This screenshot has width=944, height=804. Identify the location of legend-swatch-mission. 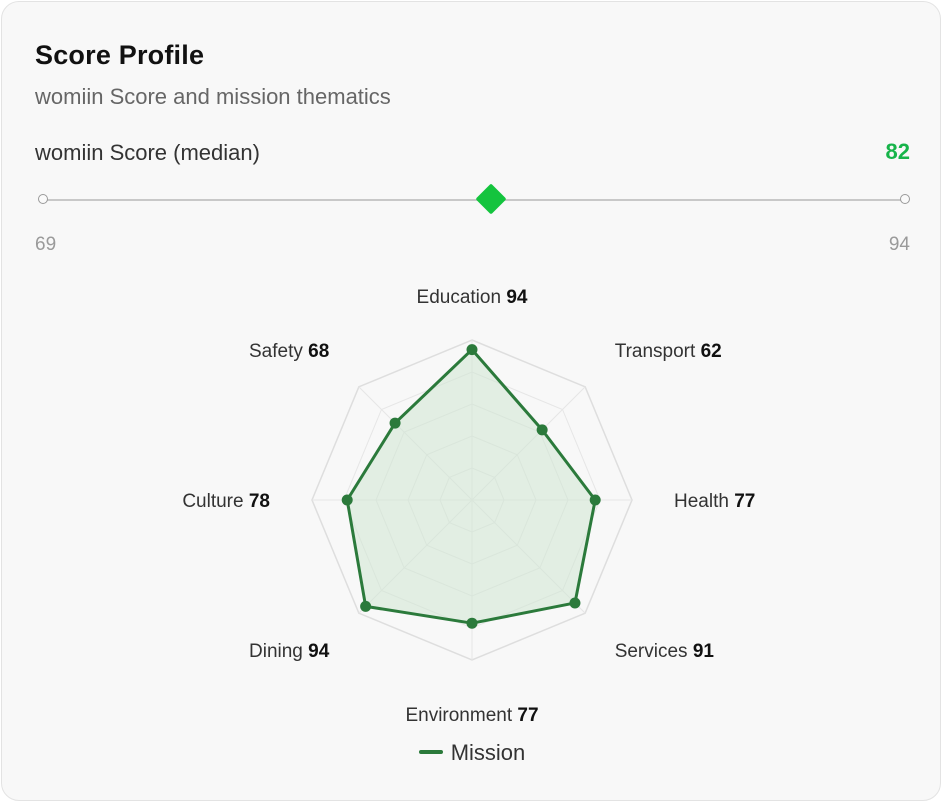
(430, 752).